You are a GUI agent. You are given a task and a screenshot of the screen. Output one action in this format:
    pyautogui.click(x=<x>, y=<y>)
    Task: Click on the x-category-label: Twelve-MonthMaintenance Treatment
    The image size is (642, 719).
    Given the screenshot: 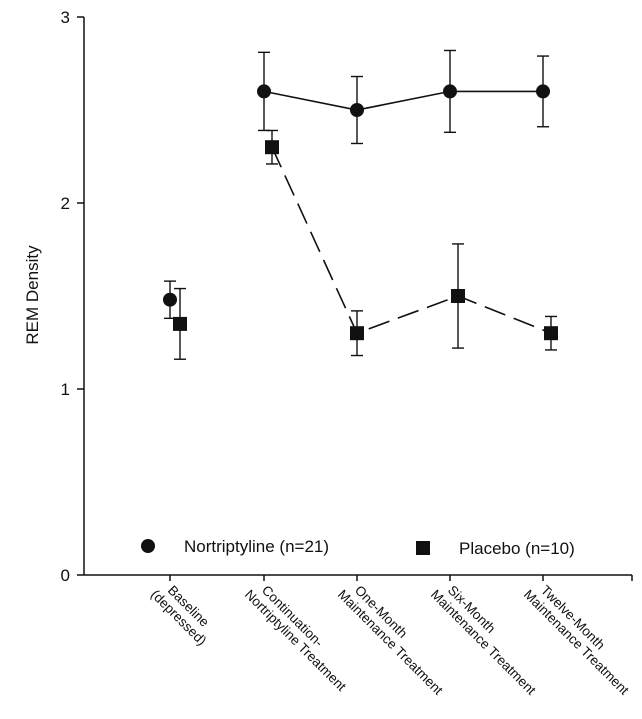 What is the action you would take?
    pyautogui.click(x=581, y=637)
    